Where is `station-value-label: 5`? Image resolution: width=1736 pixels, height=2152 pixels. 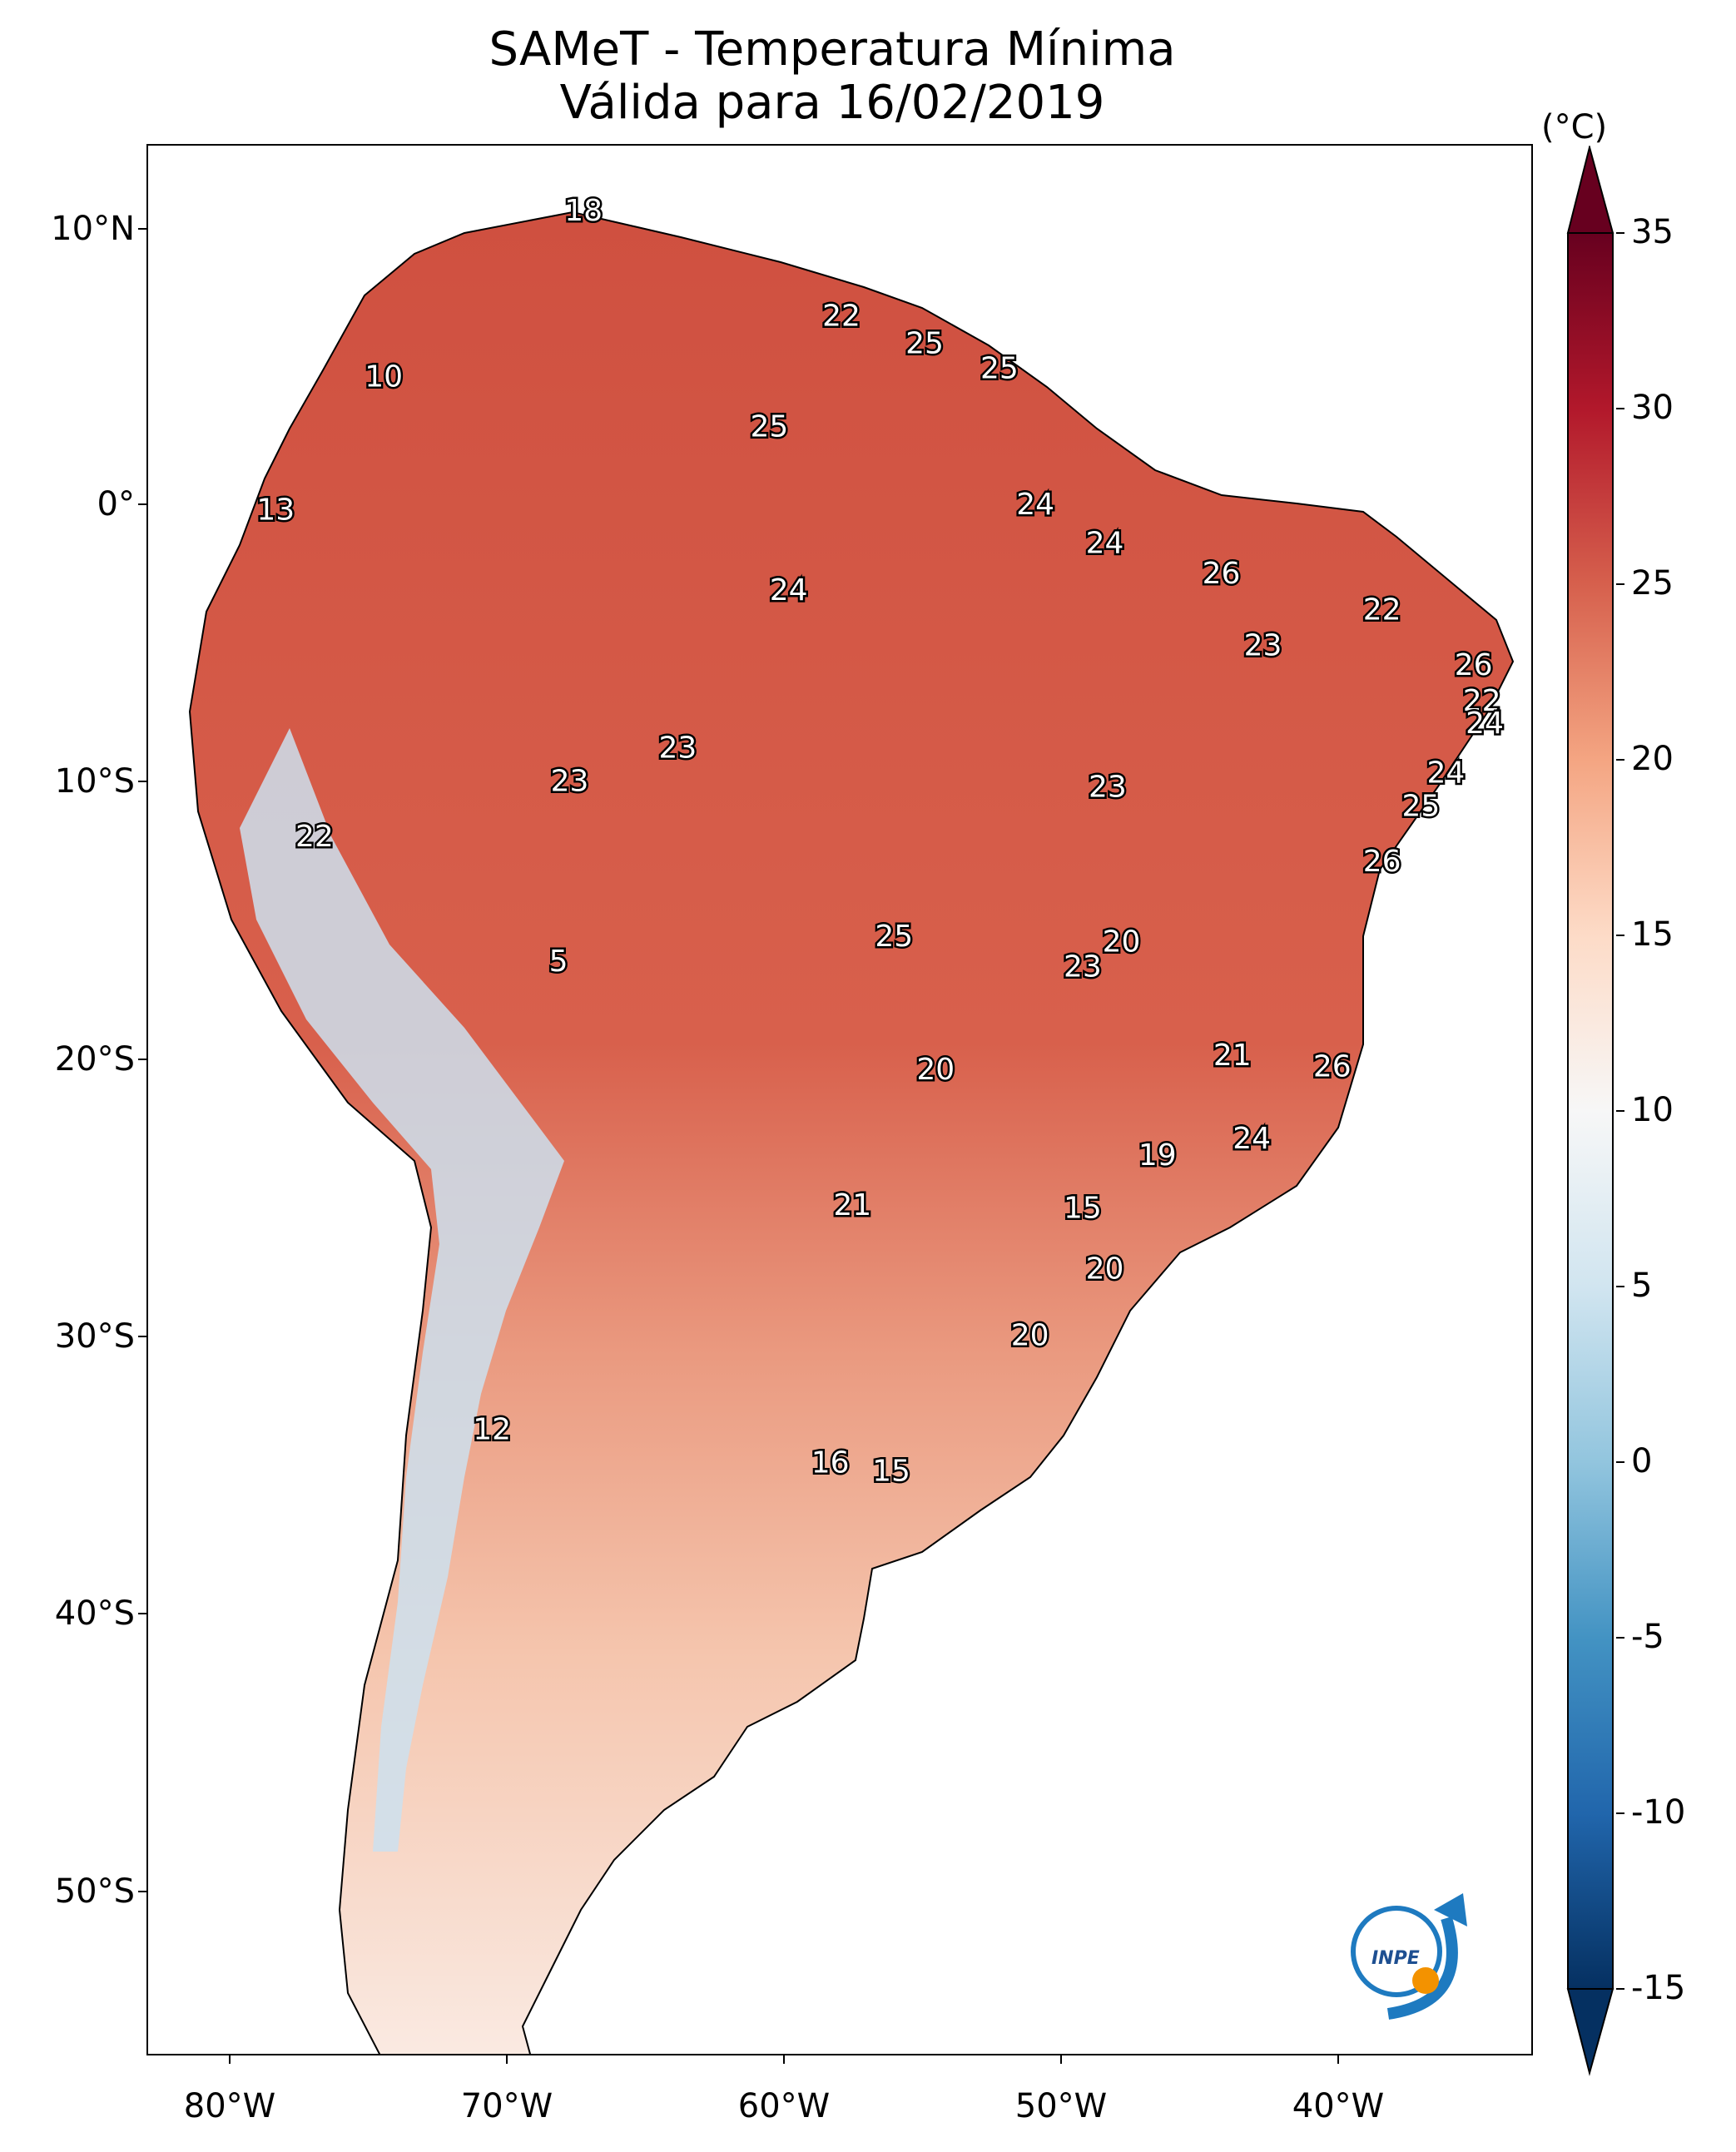 station-value-label: 5 is located at coordinates (558, 962).